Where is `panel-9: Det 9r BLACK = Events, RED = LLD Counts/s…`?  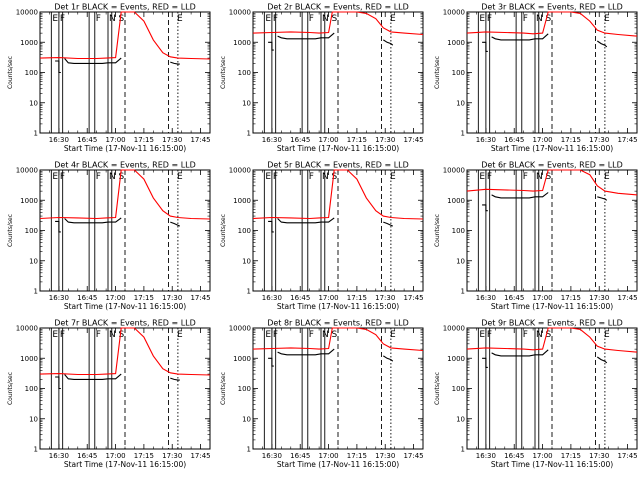
panel-9: Det 9r BLACK = Events, RED = LLD Counts/s… is located at coordinates (536, 394).